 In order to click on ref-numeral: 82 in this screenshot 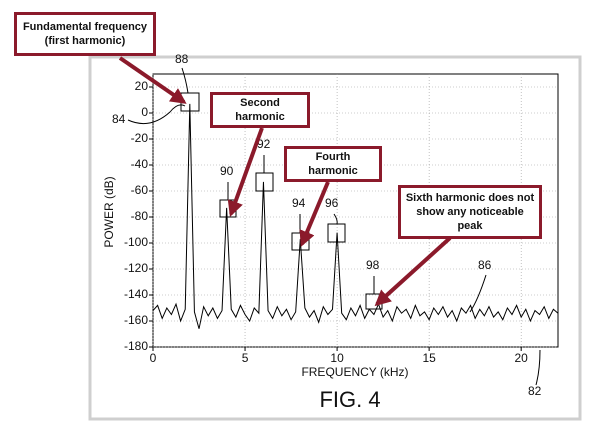, I will do `click(535, 391)`.